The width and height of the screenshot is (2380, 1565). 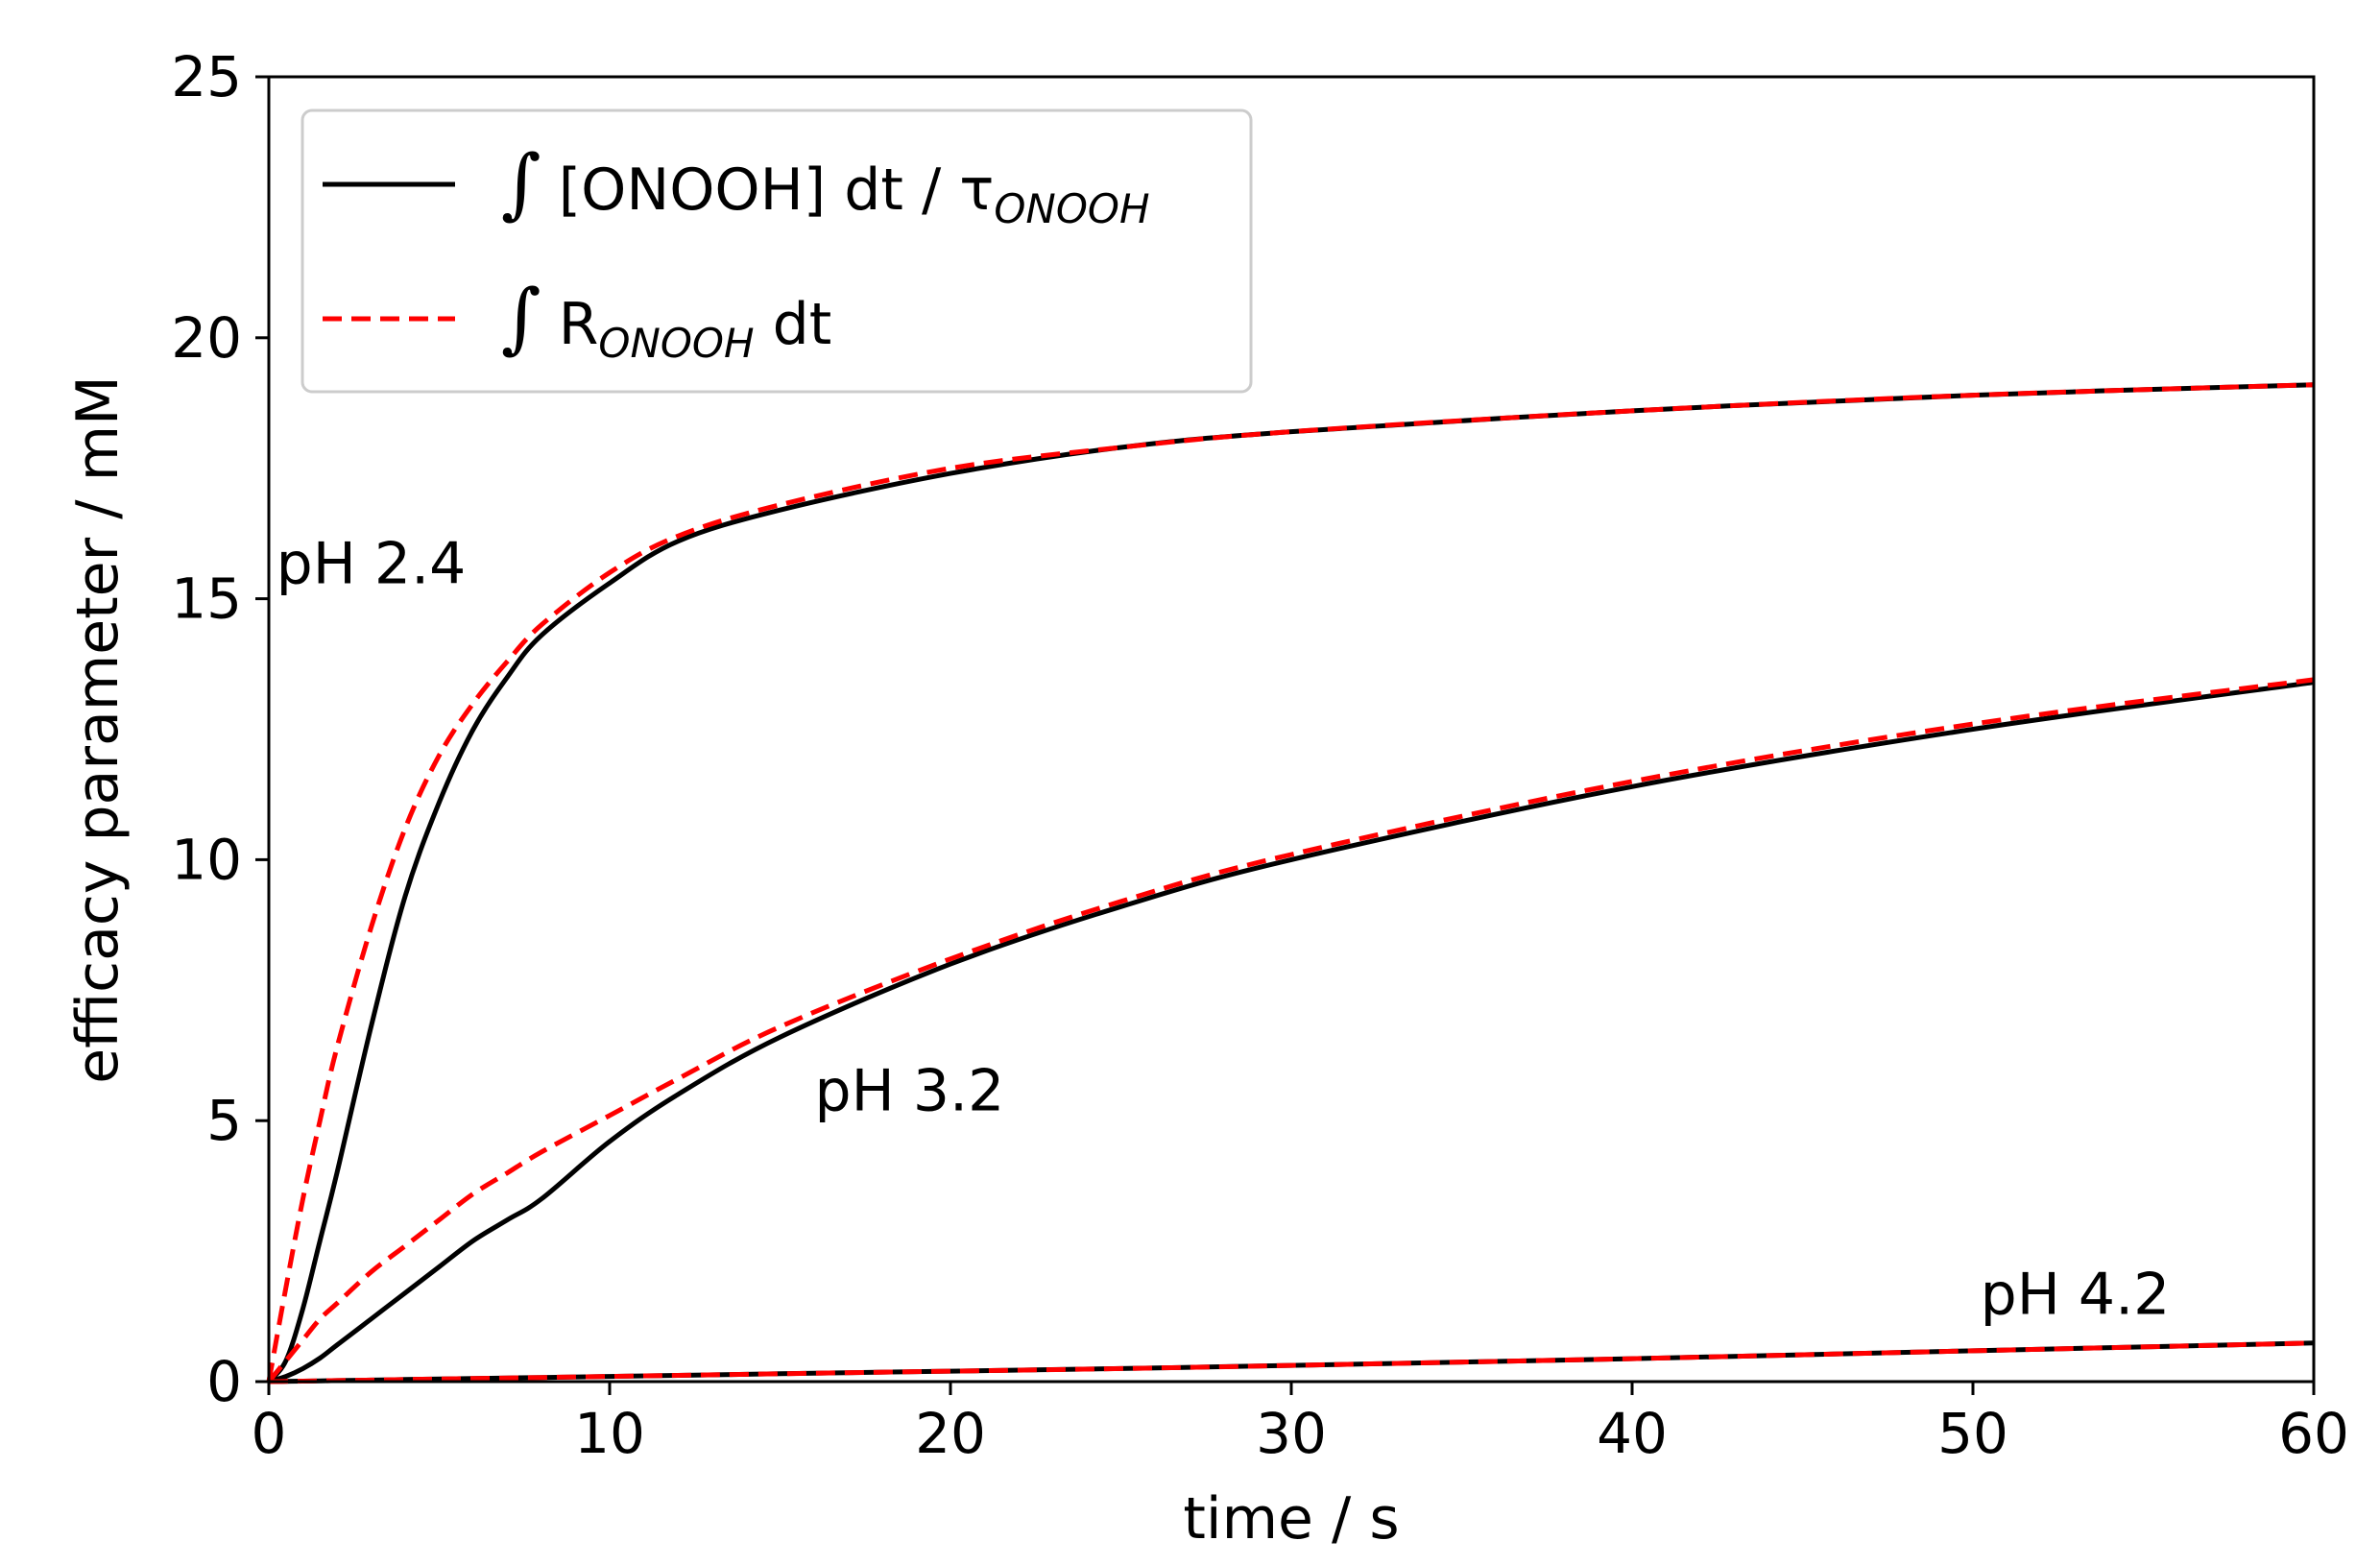 What do you see at coordinates (521, 317) in the screenshot?
I see `legend-integral-dashed: ∫` at bounding box center [521, 317].